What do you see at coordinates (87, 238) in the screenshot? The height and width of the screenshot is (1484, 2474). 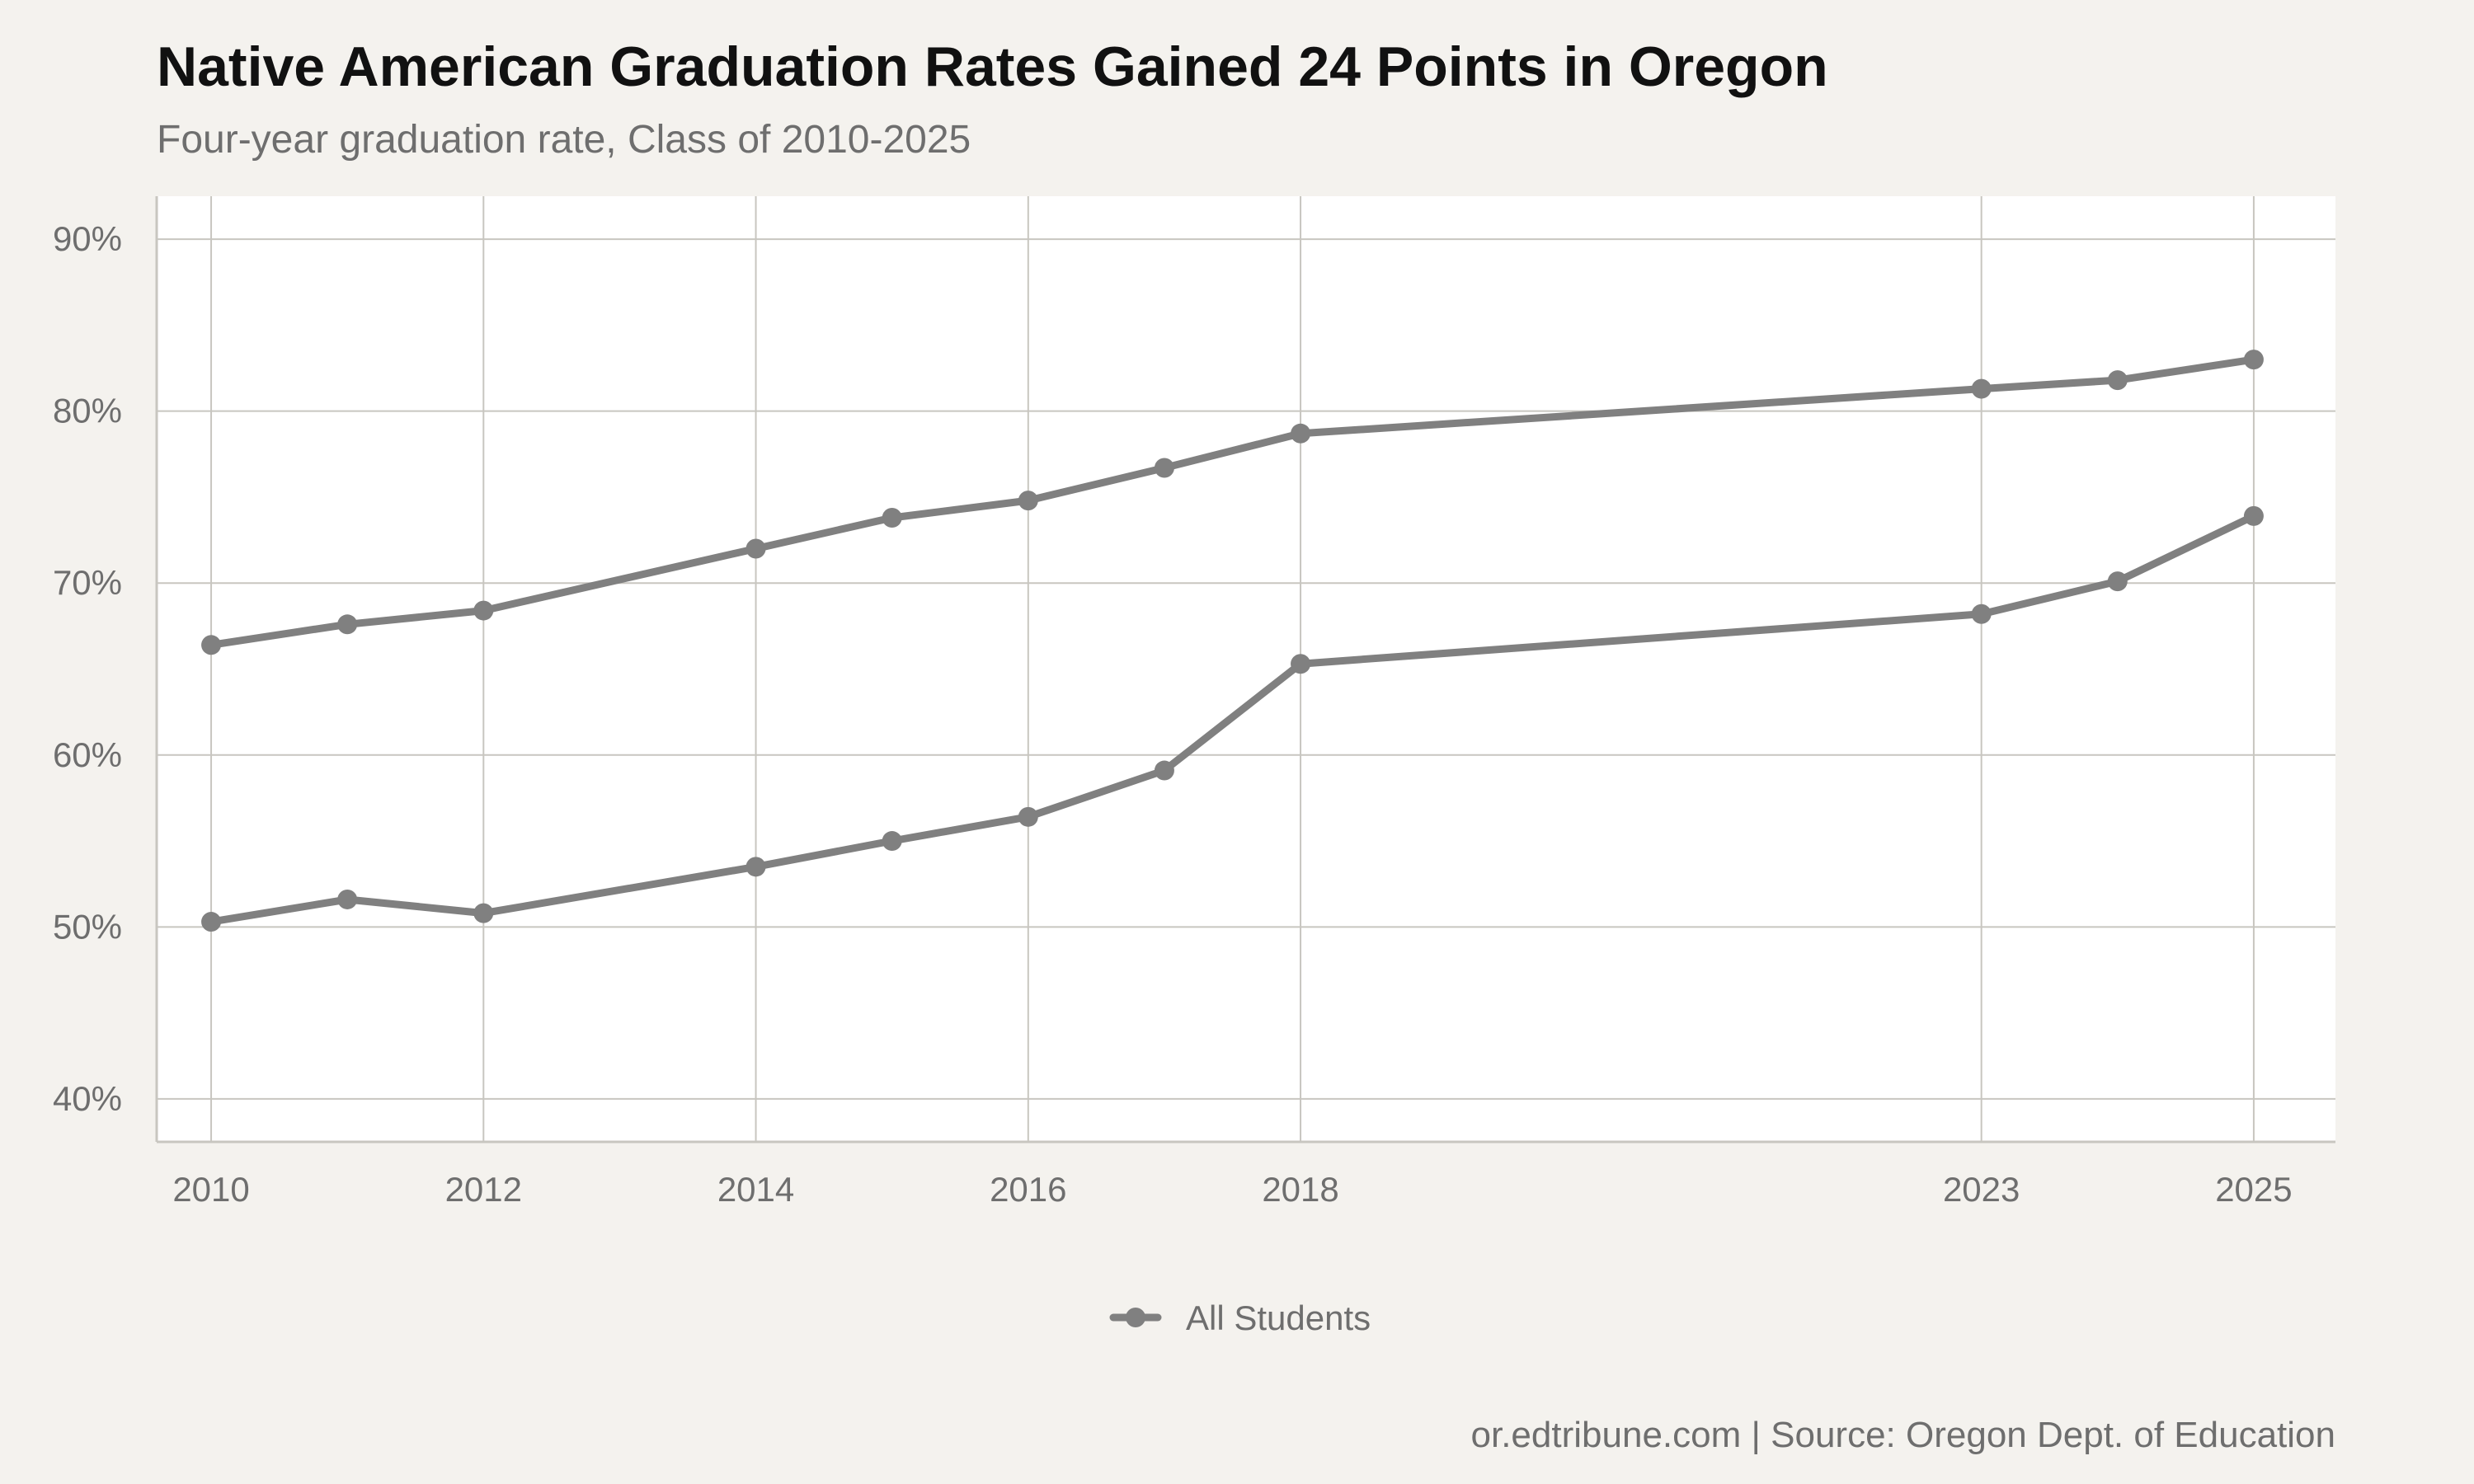 I see `y-tick-label: 90%` at bounding box center [87, 238].